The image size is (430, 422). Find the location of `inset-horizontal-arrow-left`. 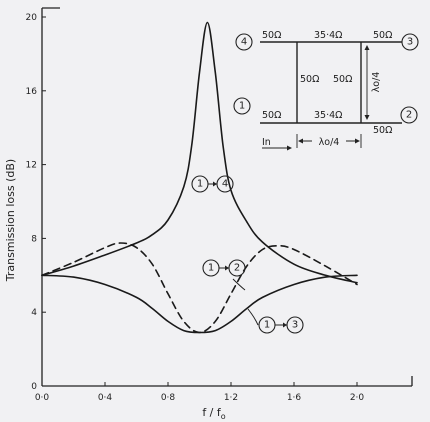

inset-horizontal-arrow-left is located at coordinates (300, 141).